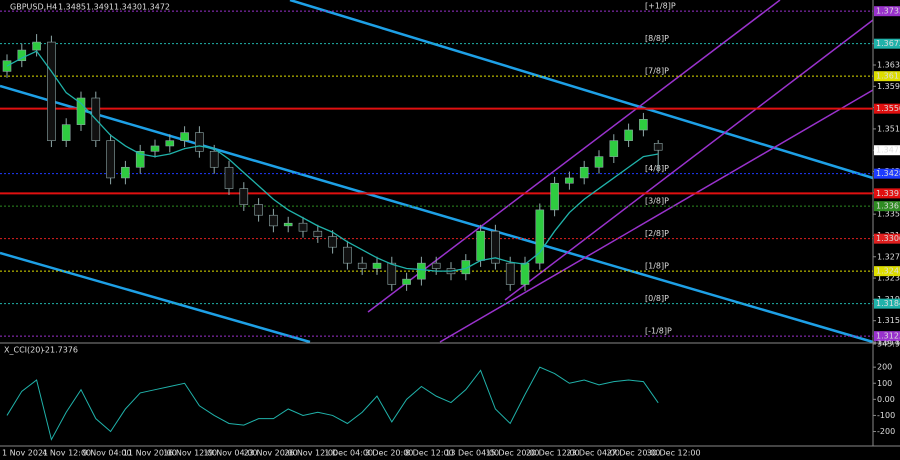 Image resolution: width=900 pixels, height=460 pixels. I want to click on level-price: 1.3245, so click(888, 271).